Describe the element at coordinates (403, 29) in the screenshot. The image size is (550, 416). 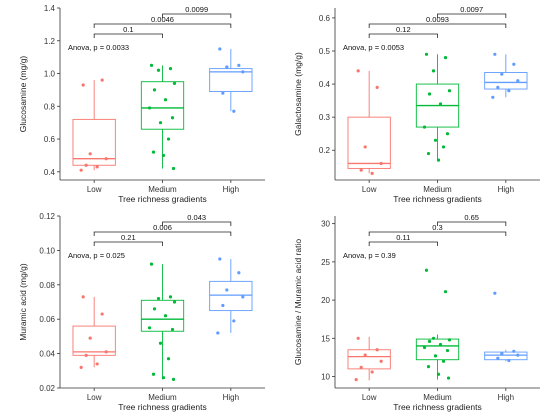
I see `p-value-label: 0.12` at that location.